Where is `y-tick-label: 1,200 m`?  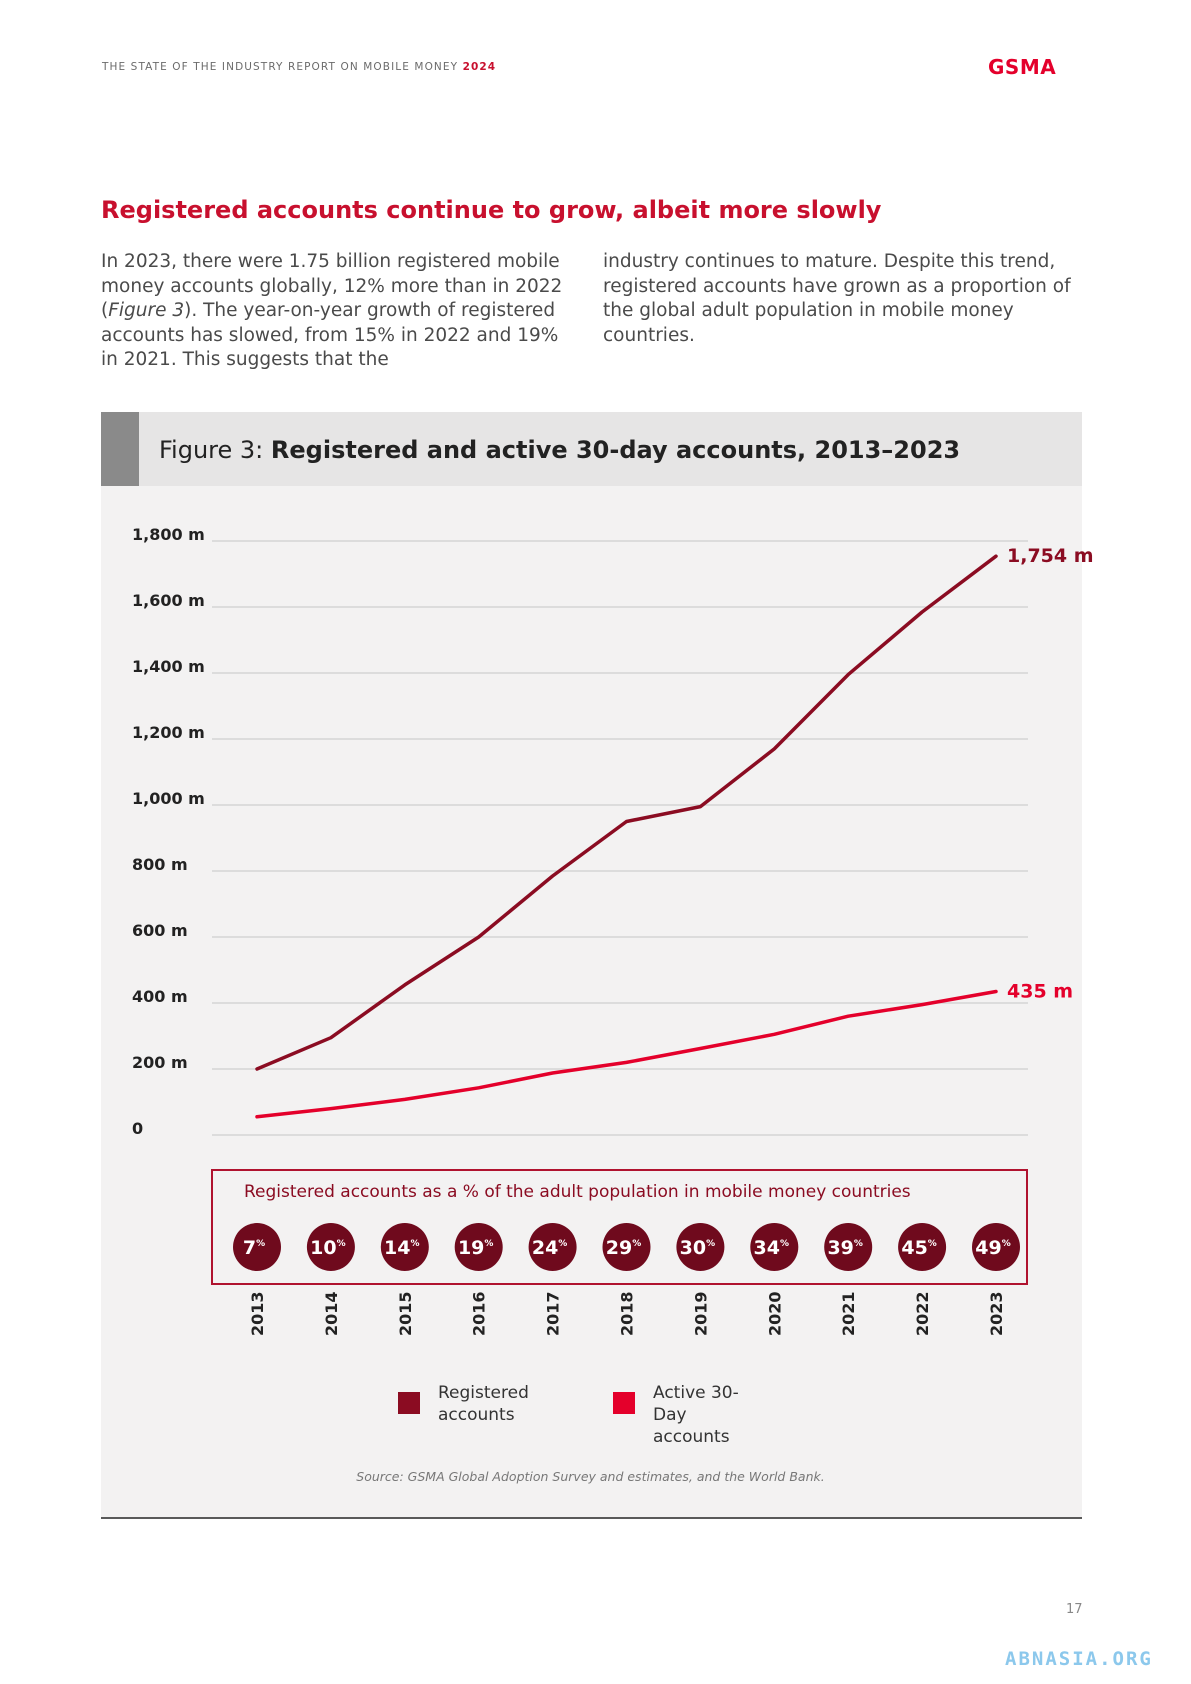 y-tick-label: 1,200 m is located at coordinates (168, 732).